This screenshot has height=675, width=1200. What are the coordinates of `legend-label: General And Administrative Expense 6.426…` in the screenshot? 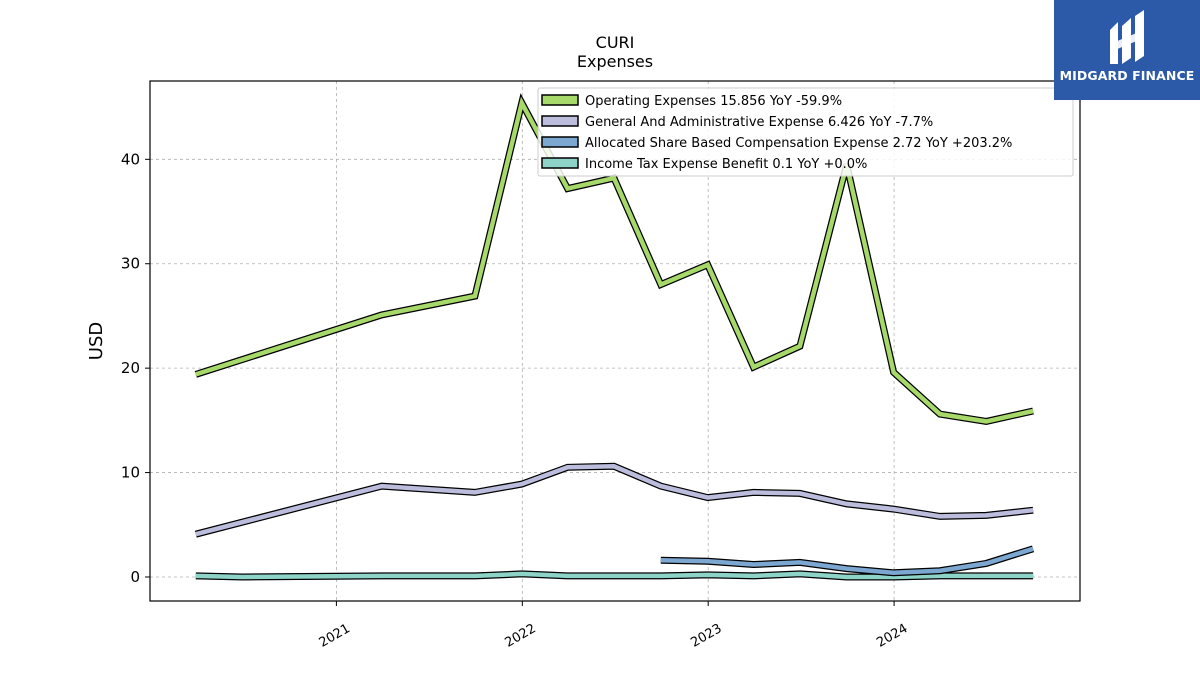 It's located at (759, 122).